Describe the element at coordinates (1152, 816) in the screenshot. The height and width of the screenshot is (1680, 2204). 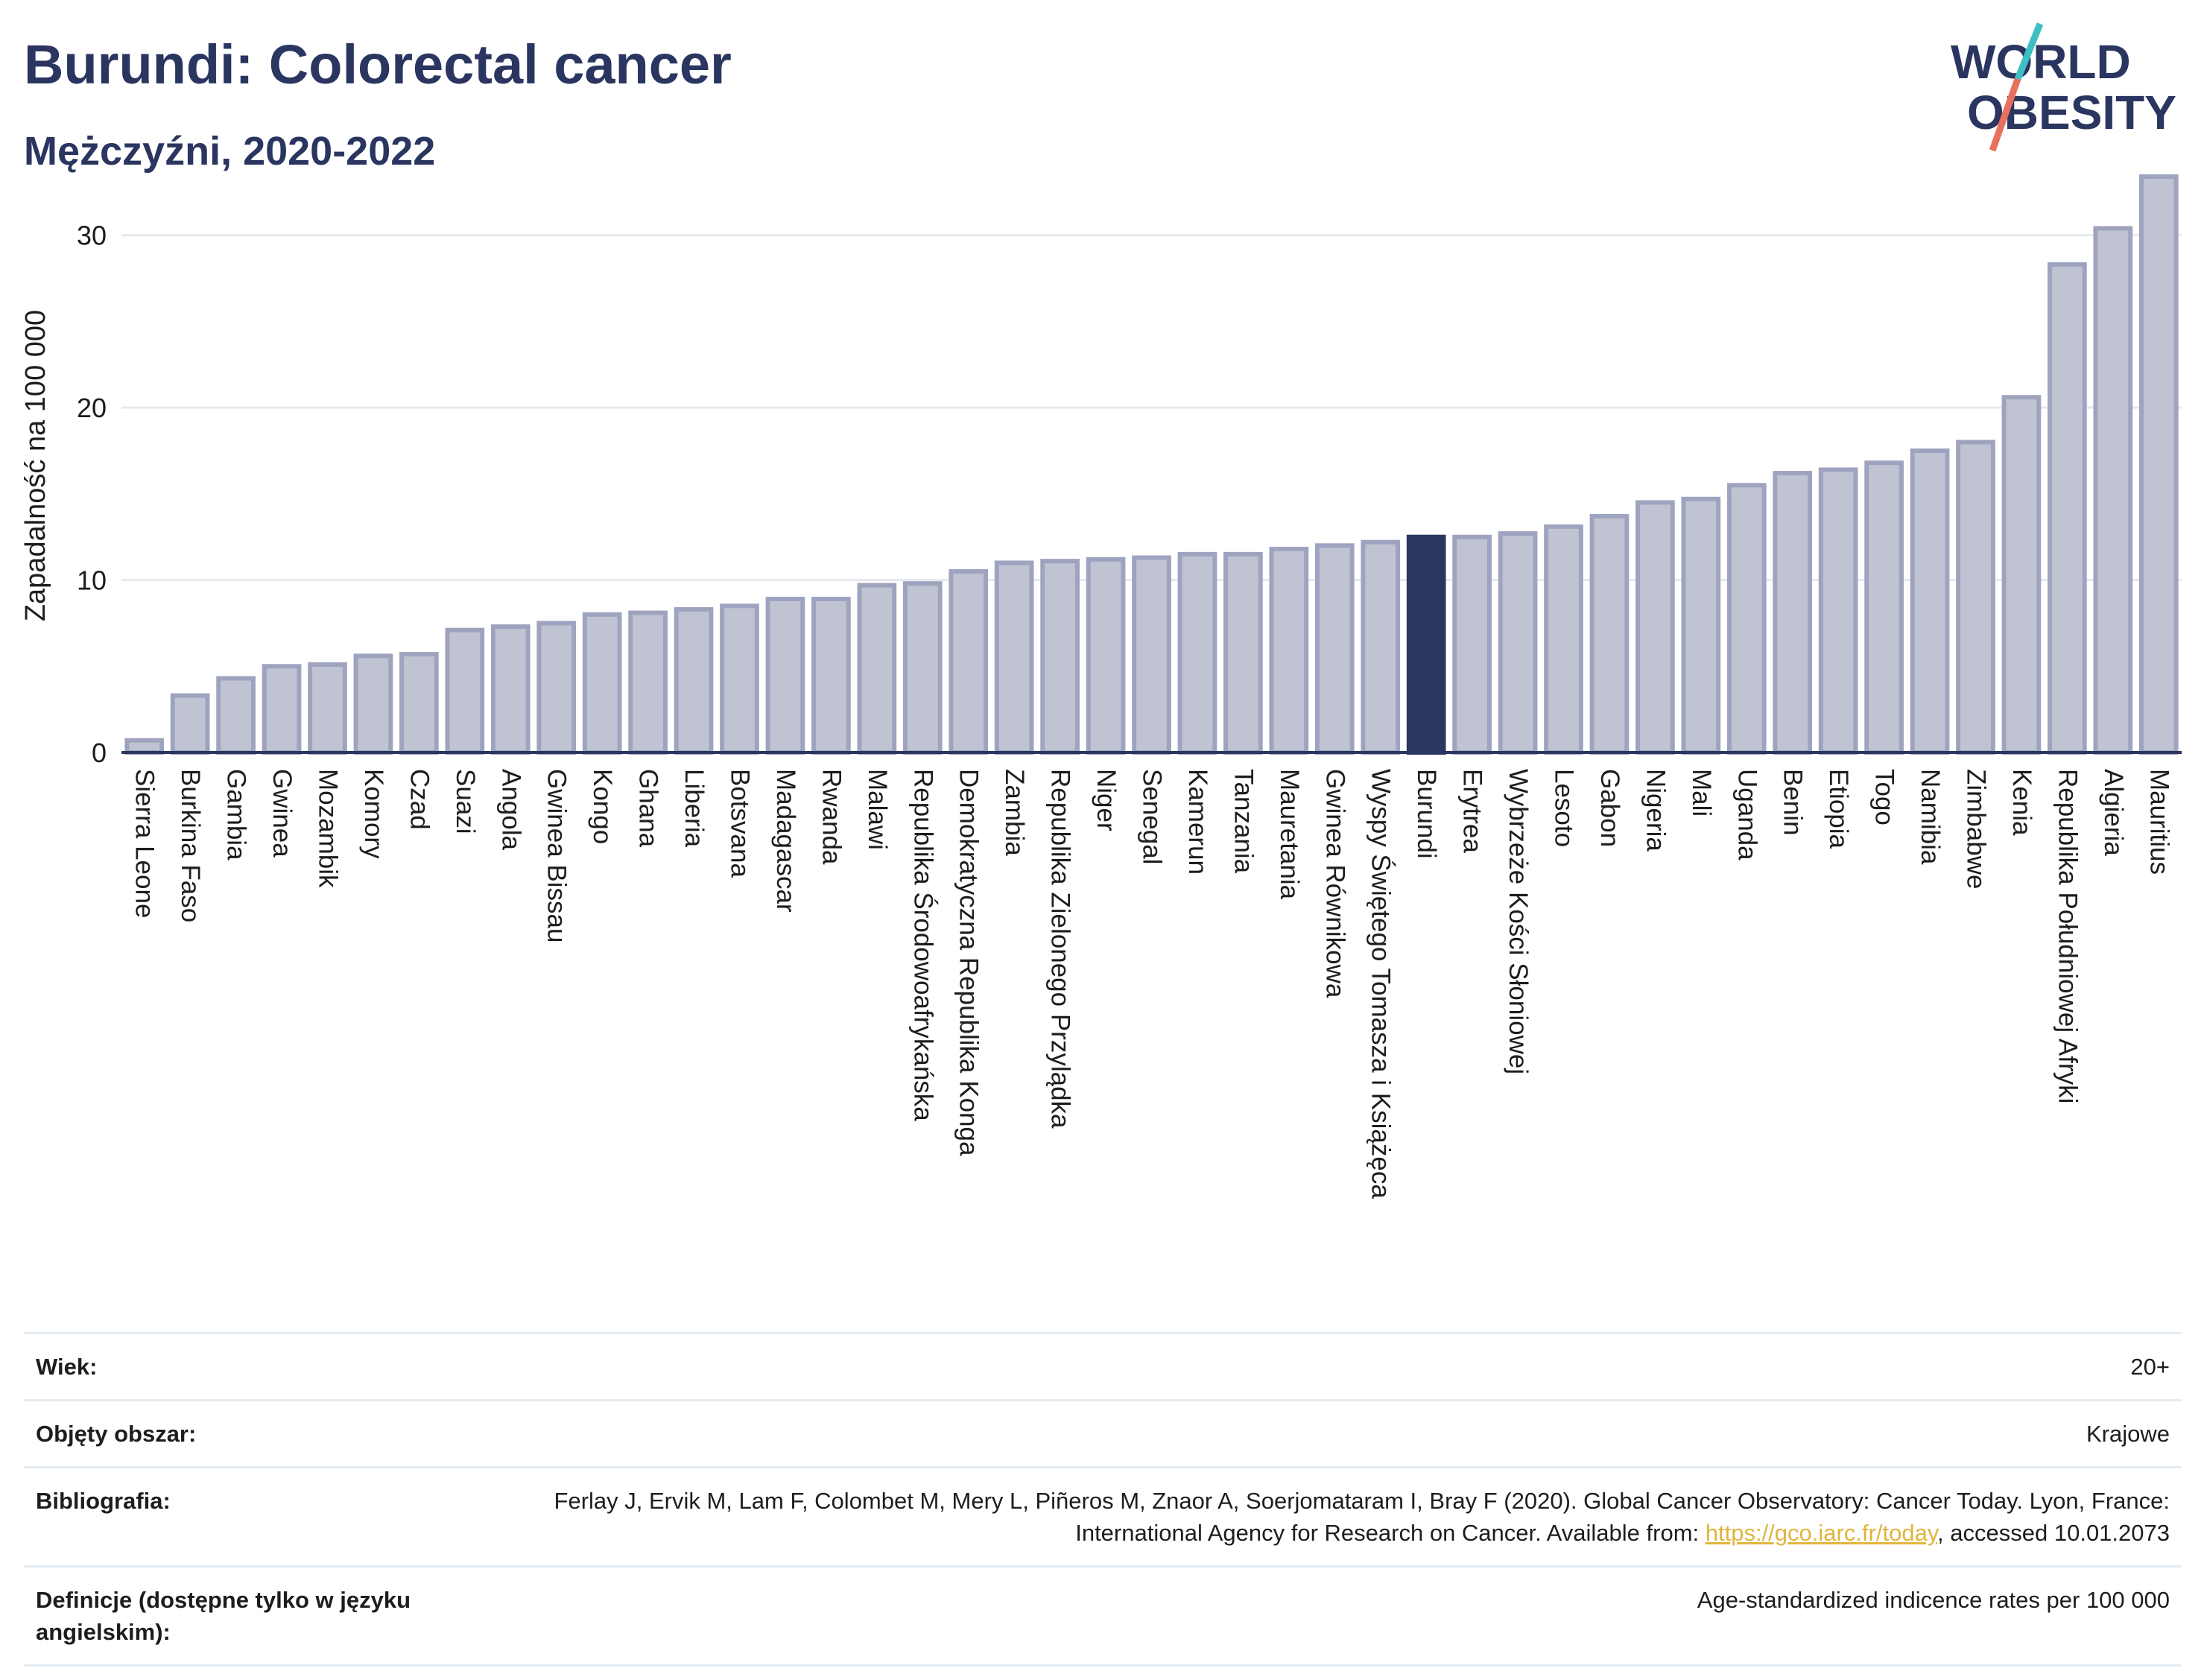
I see `x-tick-label: Senegal` at that location.